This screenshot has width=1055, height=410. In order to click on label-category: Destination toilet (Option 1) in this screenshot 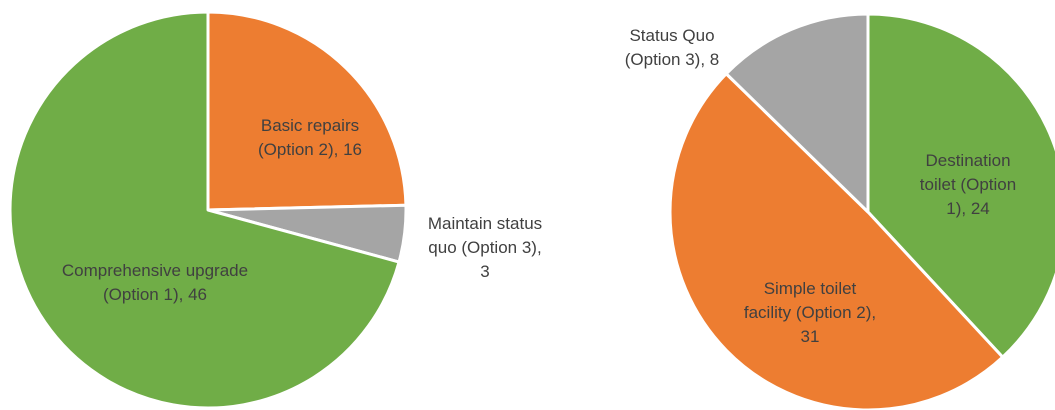, I will do `click(968, 184)`.